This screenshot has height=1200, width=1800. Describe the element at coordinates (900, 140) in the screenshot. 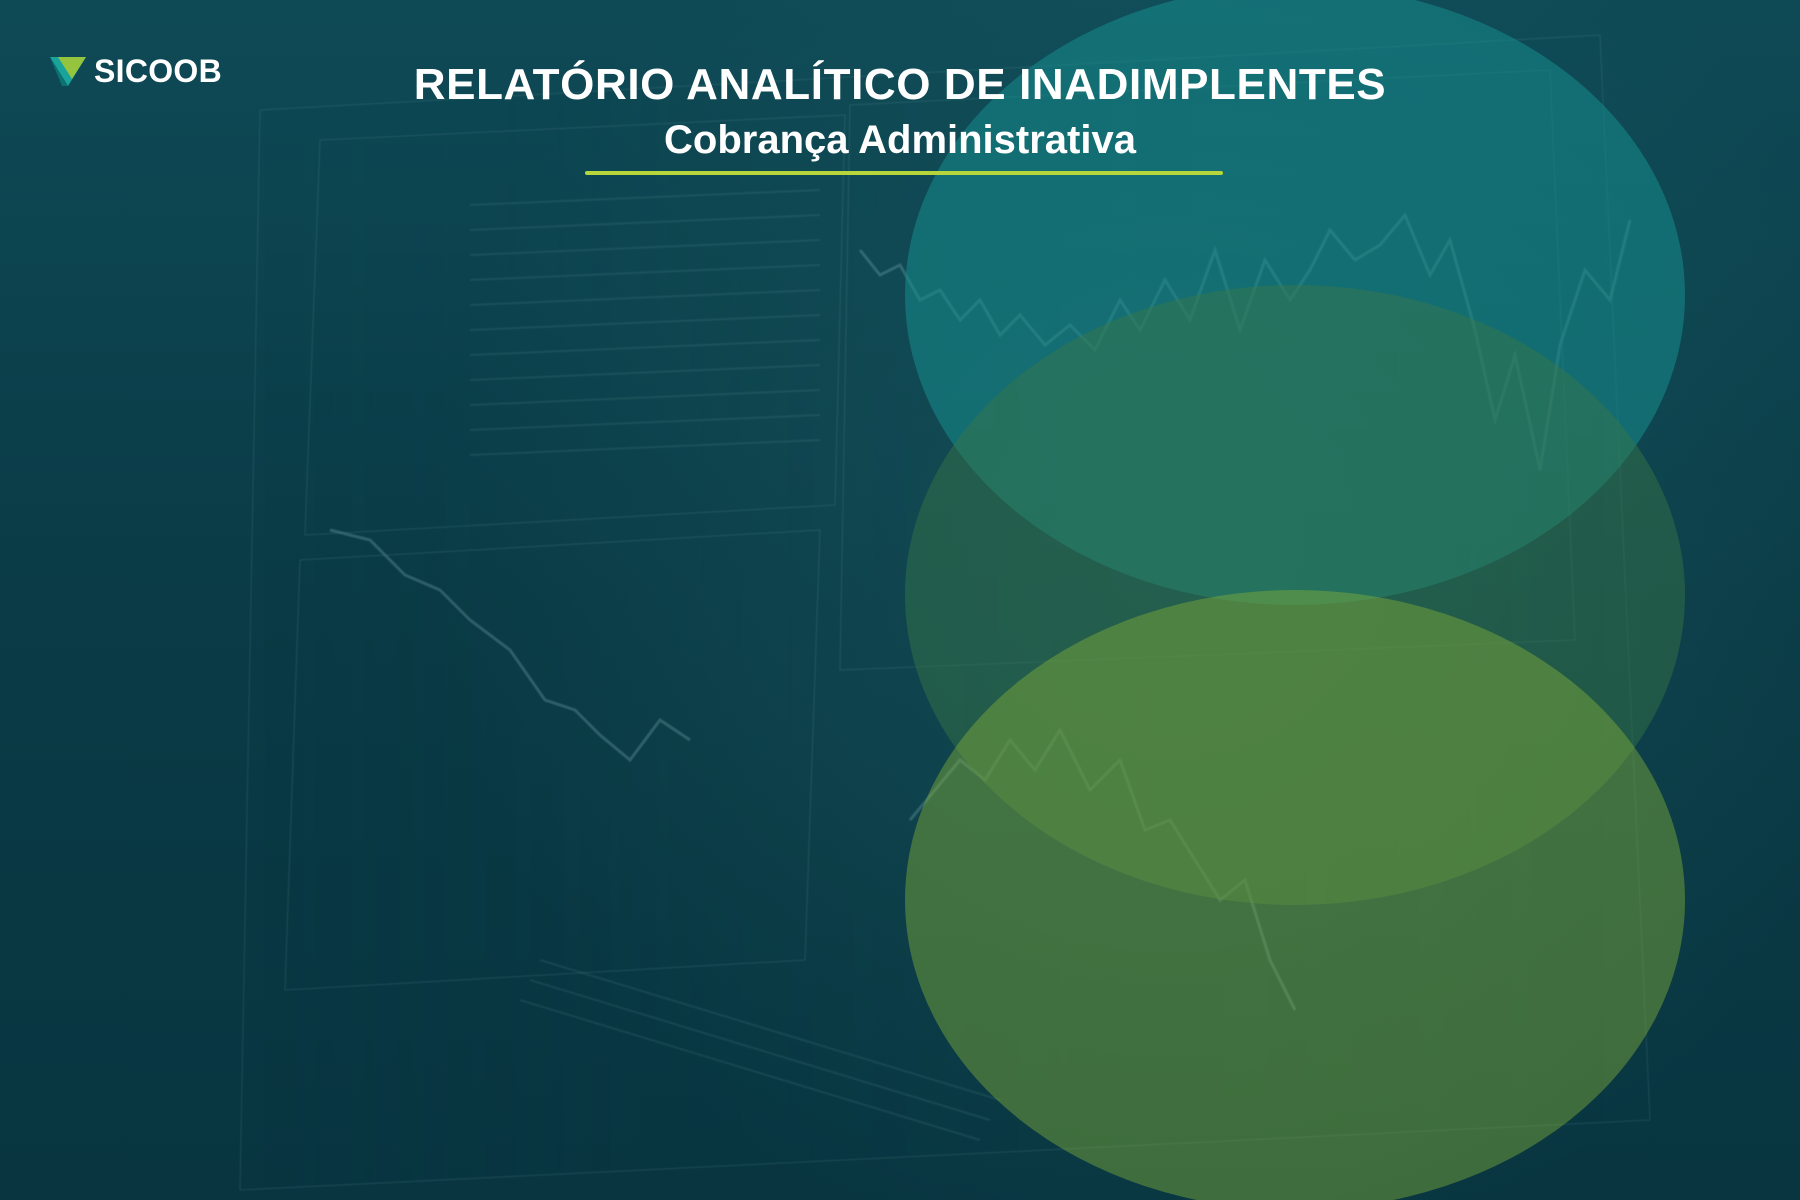

I see `page-subtitle: Cobrança Administrativa` at that location.